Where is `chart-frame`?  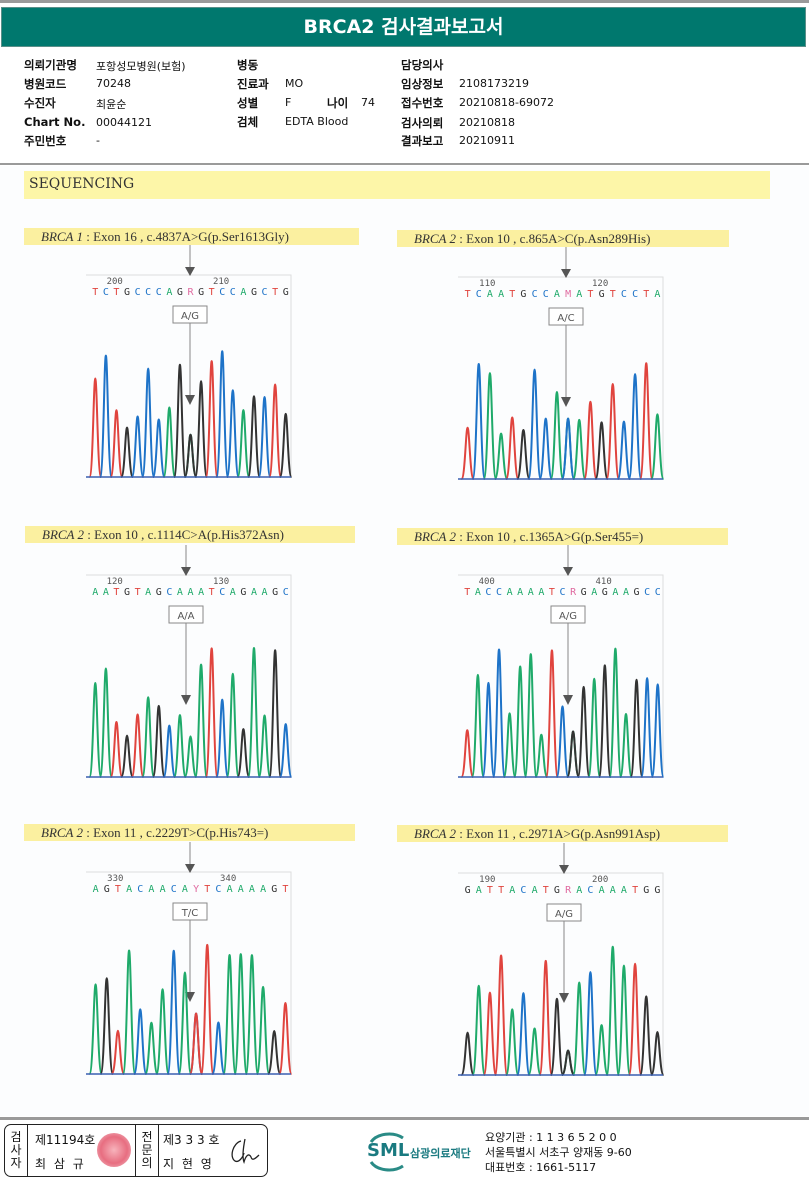 chart-frame is located at coordinates (561, 675).